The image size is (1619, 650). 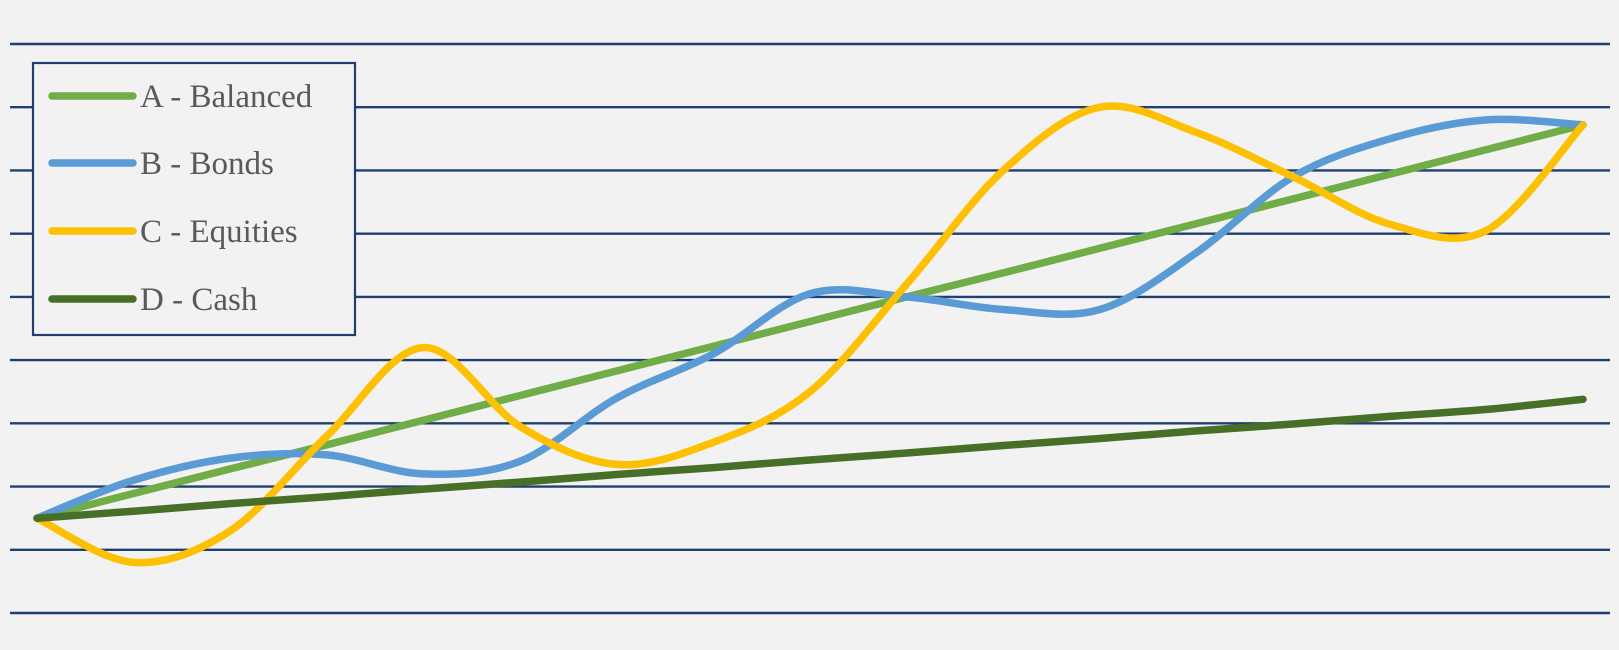 I want to click on legend-label-d: D - Cash, so click(x=199, y=300).